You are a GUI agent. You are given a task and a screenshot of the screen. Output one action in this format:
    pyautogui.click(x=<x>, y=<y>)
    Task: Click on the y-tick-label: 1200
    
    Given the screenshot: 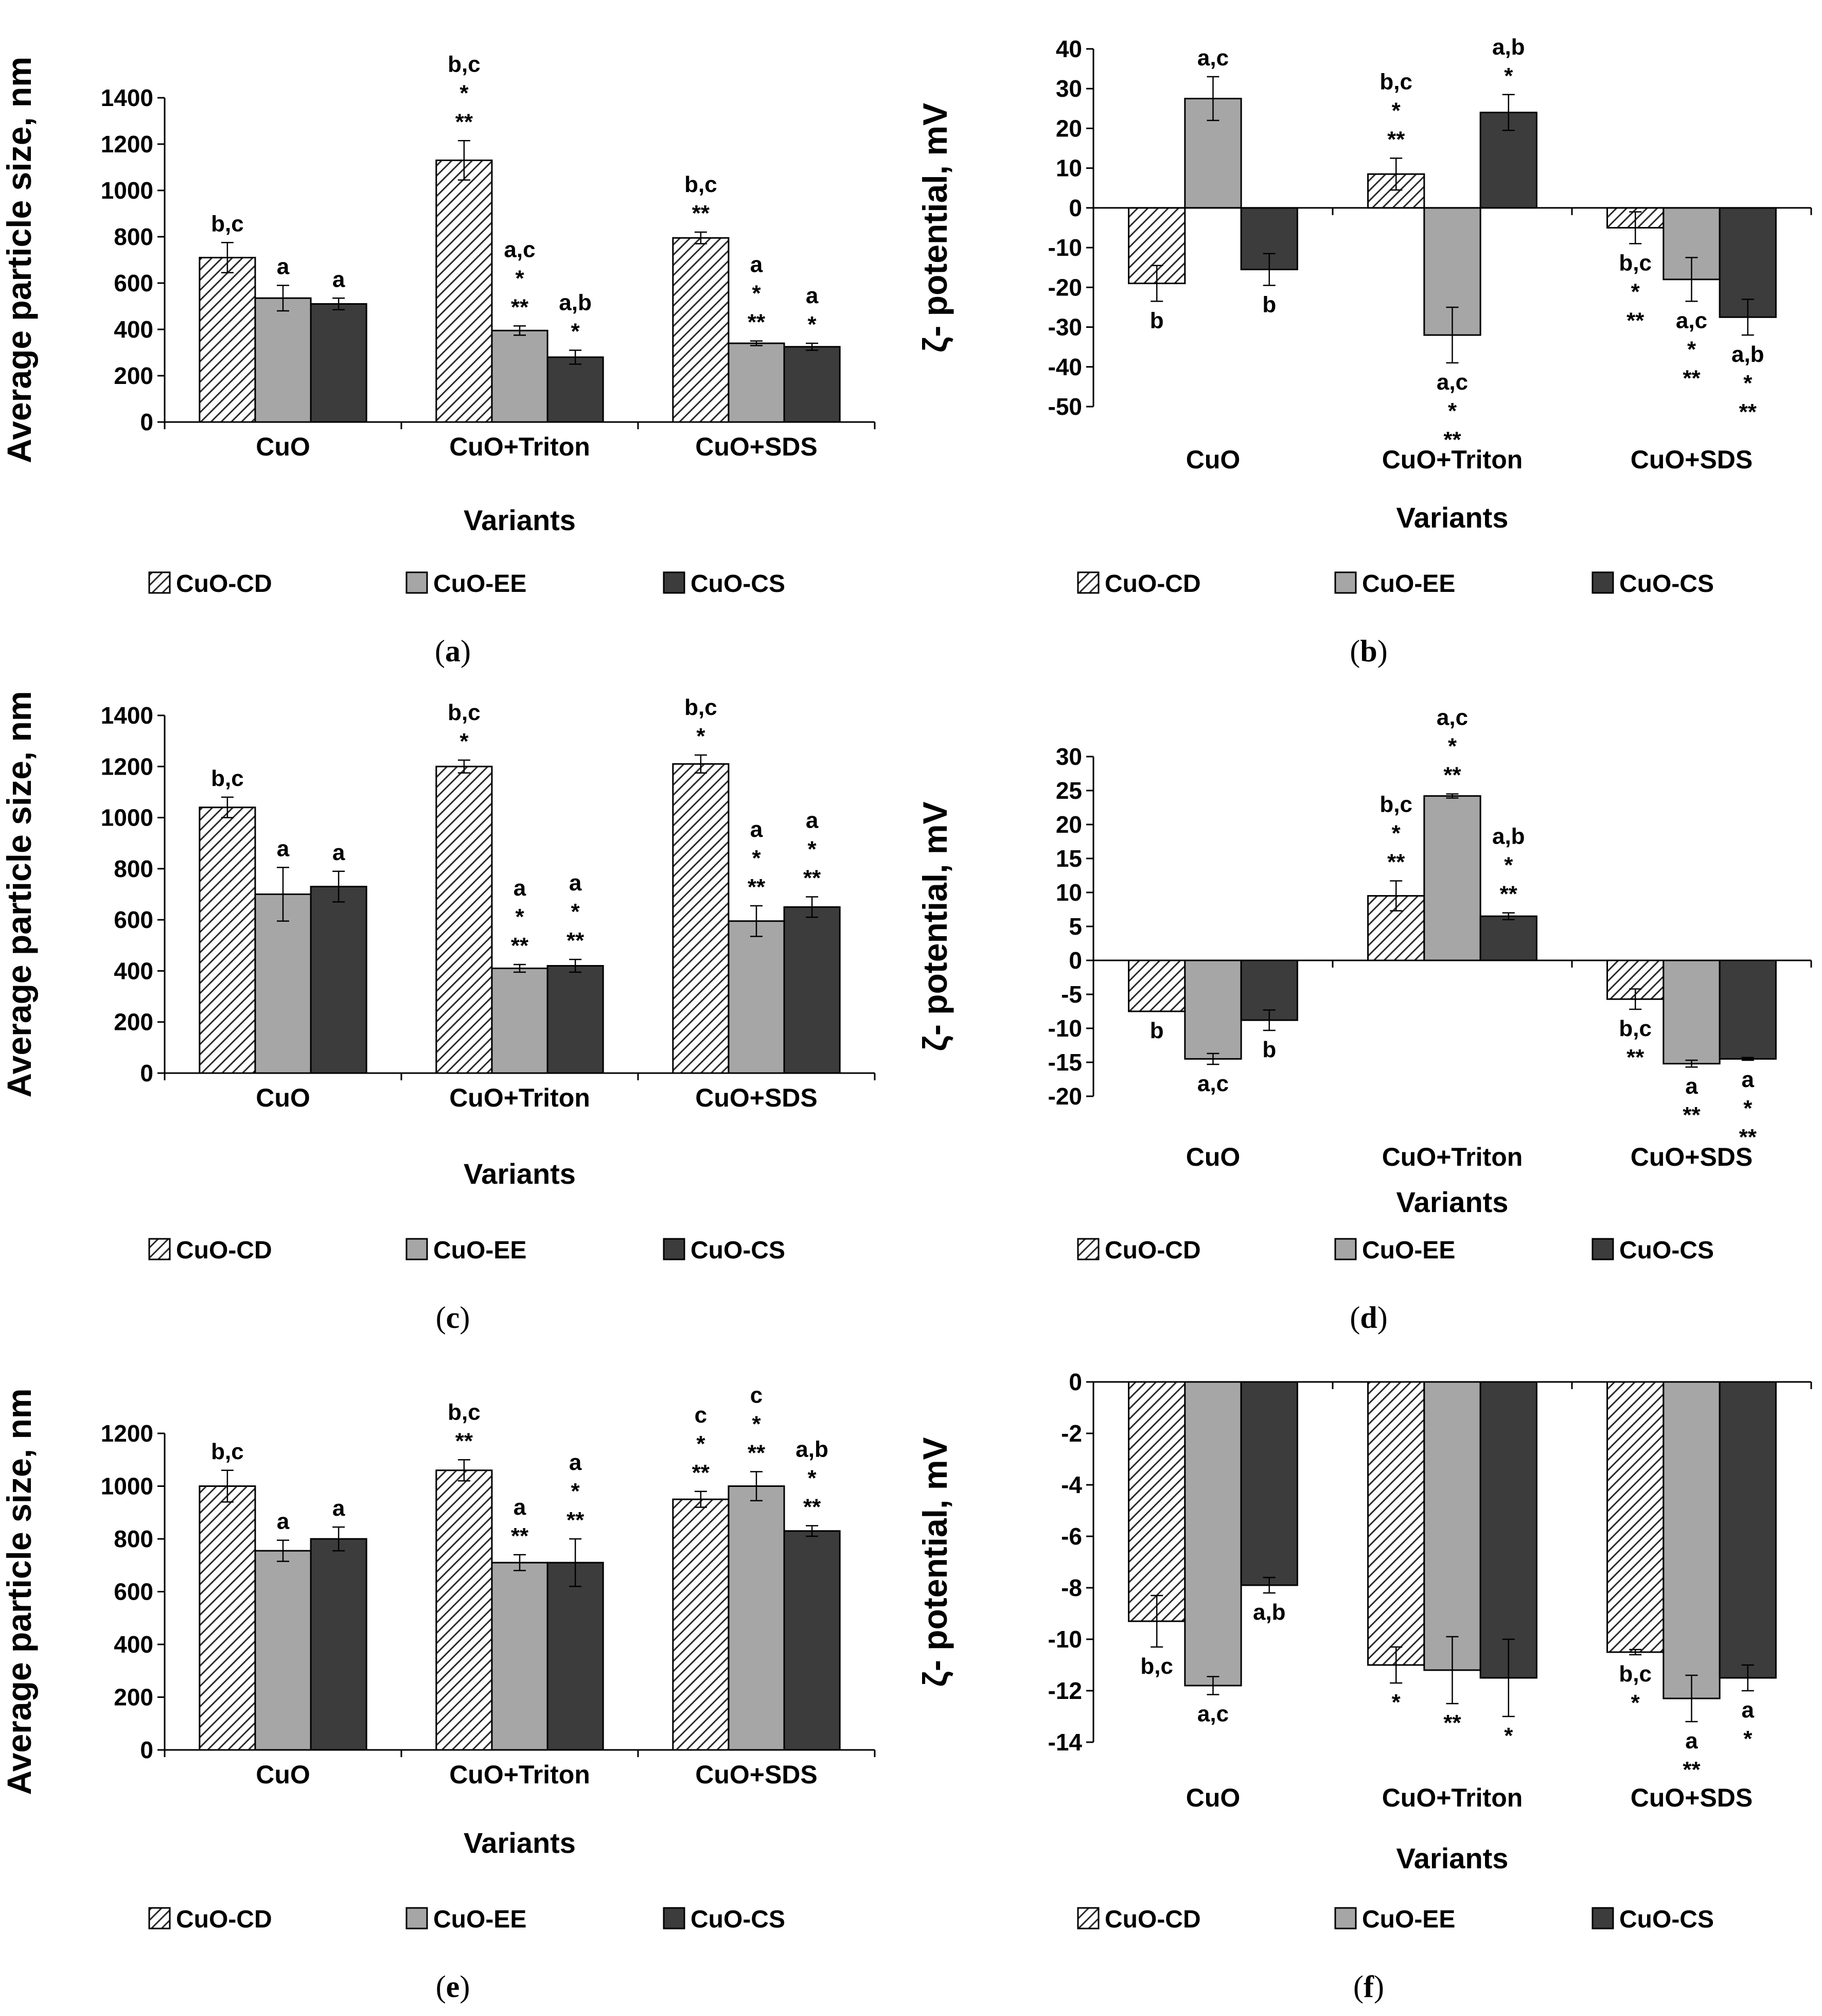 What is the action you would take?
    pyautogui.click(x=127, y=144)
    